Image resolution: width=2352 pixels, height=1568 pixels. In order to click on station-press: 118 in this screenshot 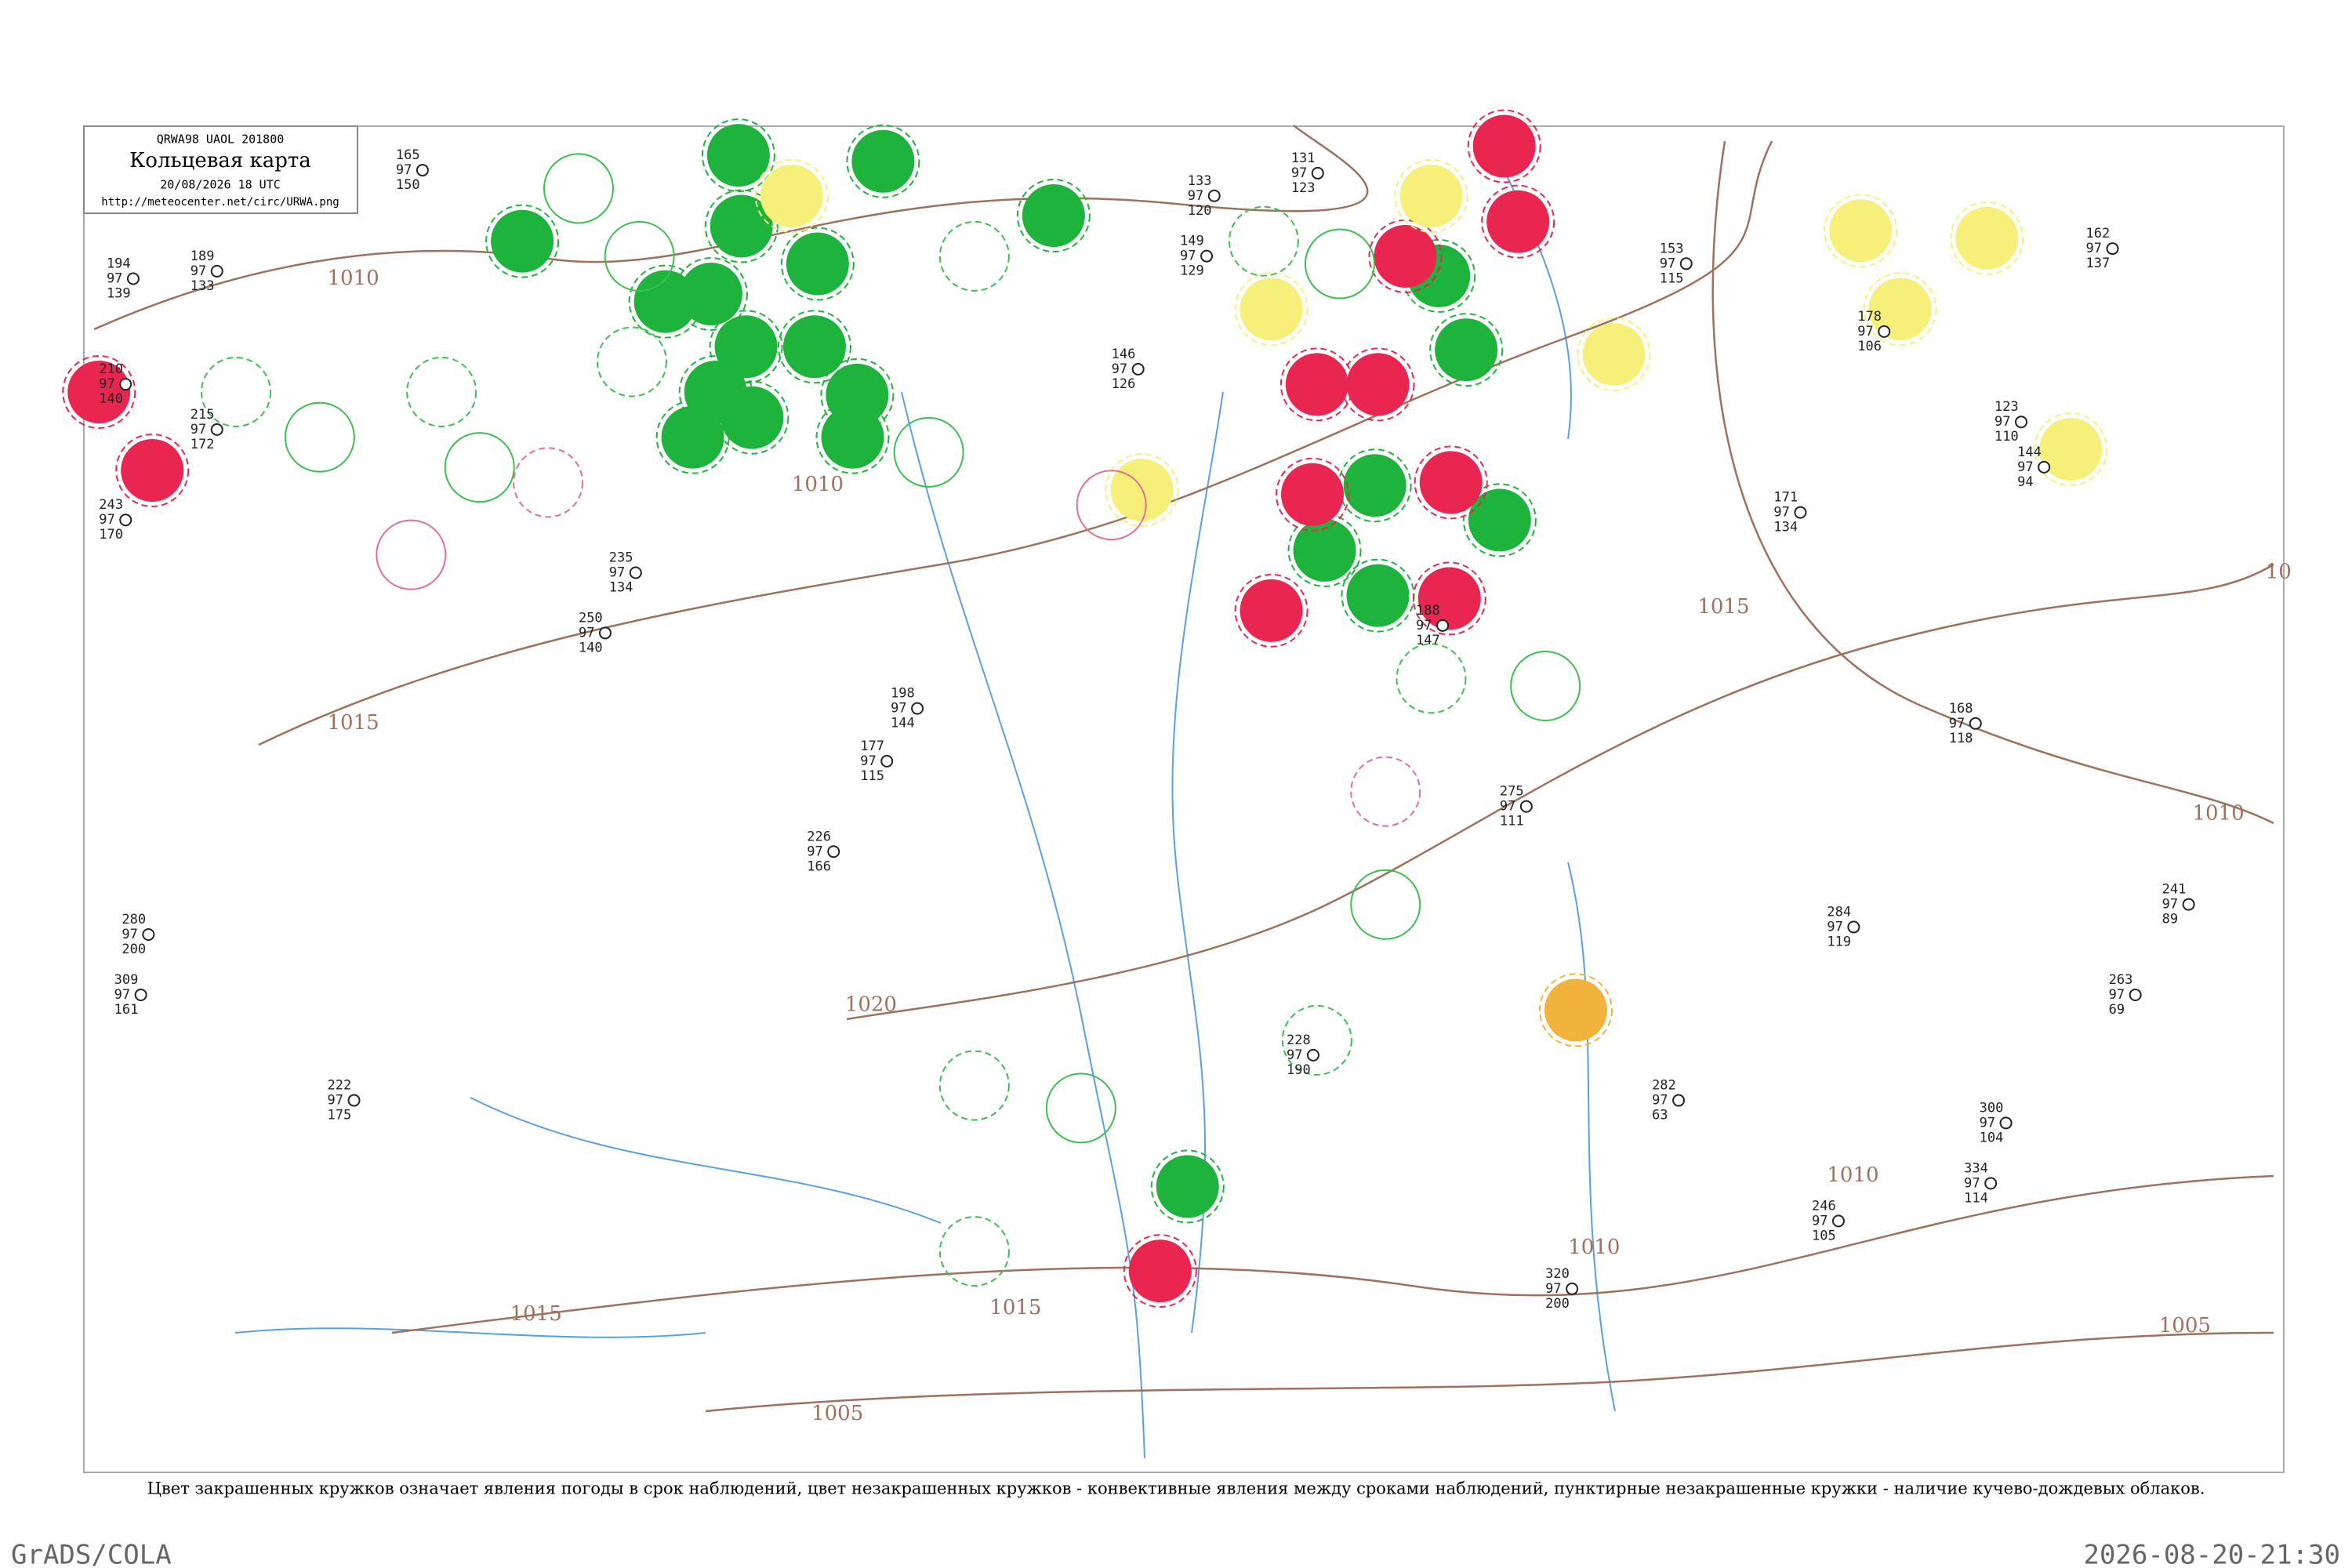, I will do `click(1961, 738)`.